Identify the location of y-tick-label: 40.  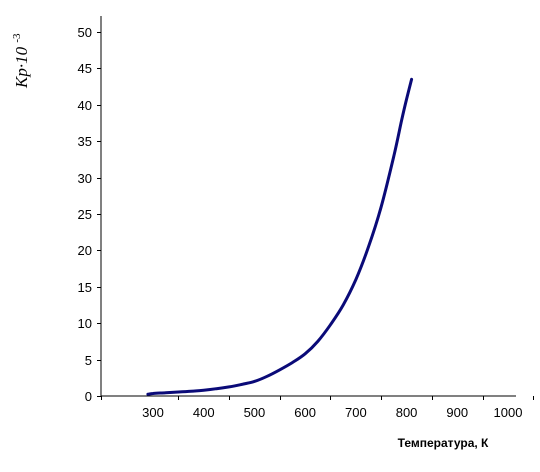
(85, 105).